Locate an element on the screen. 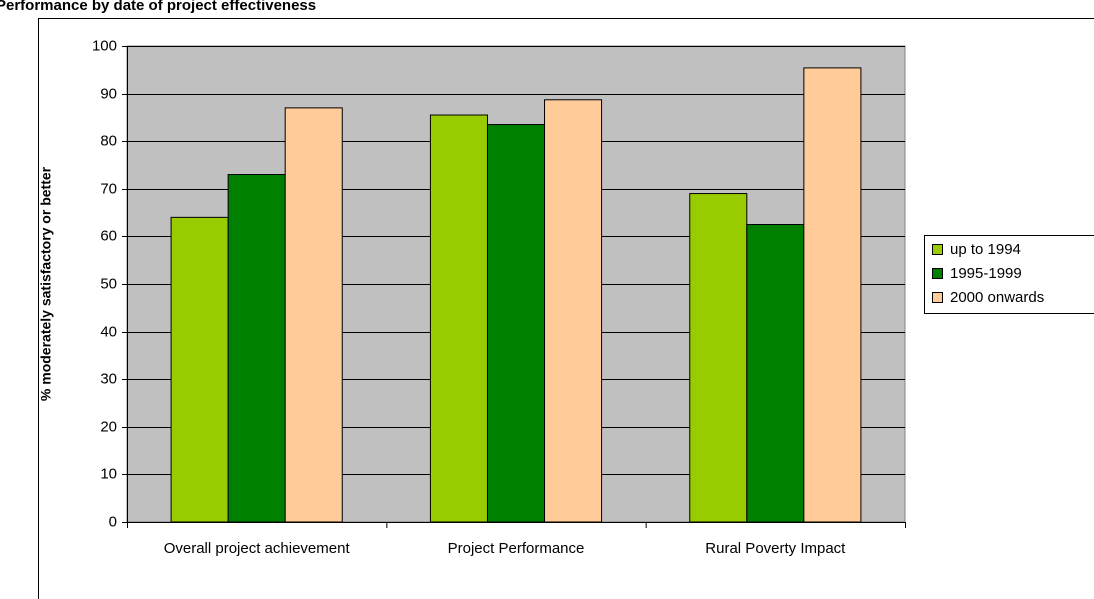  y-tick-label: 70 is located at coordinates (108, 188).